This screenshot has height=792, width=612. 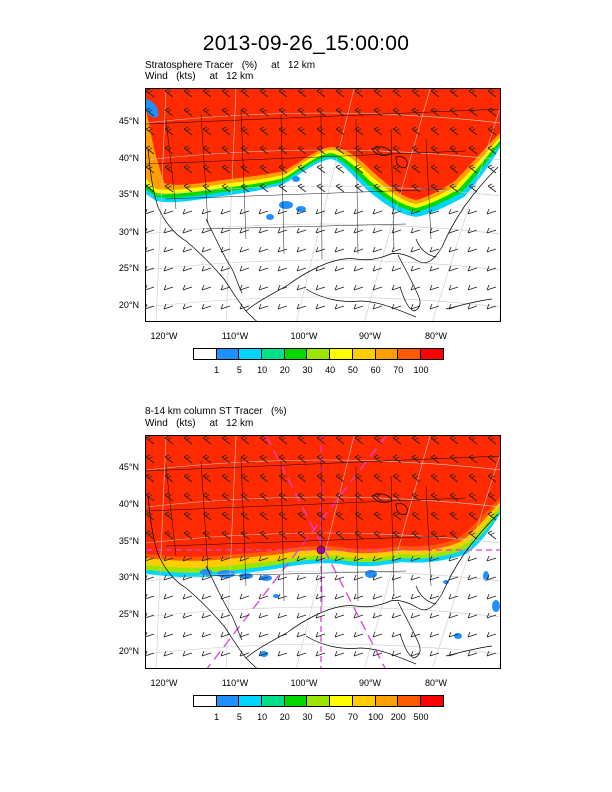 I want to click on panel1-subtitle-line1: Stratosphere Tracer (%) at 12 km, so click(x=230, y=65).